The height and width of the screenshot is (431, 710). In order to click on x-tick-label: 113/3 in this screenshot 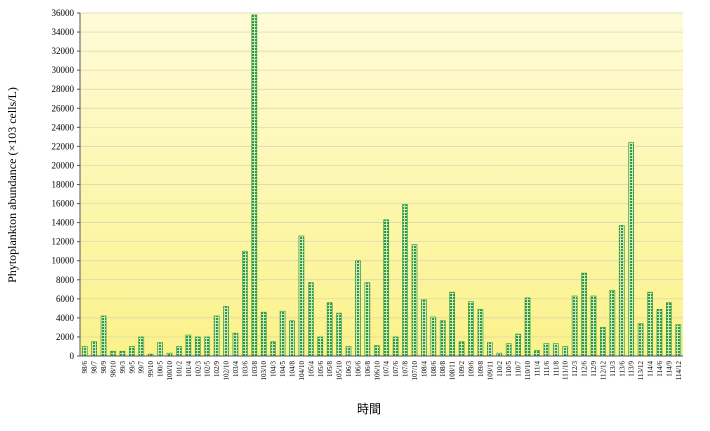, I will do `click(613, 369)`.